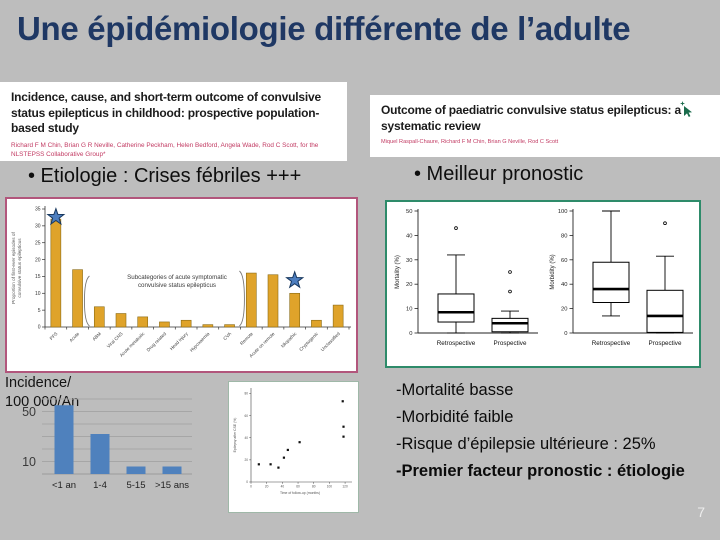  I want to click on svg-text: Remote, so click(246, 338).